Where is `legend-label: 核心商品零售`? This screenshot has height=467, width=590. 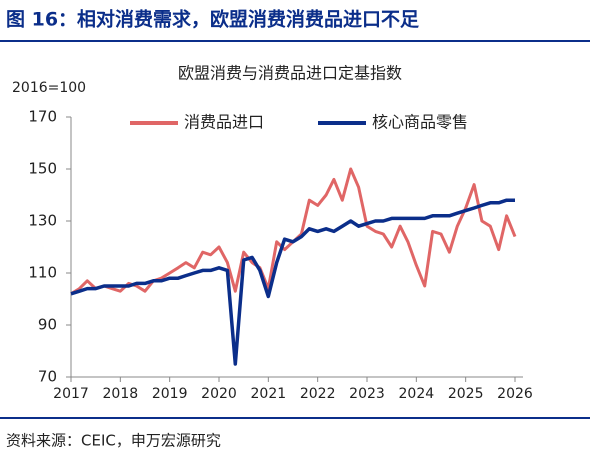
legend-label: 核心商品零售 is located at coordinates (420, 122).